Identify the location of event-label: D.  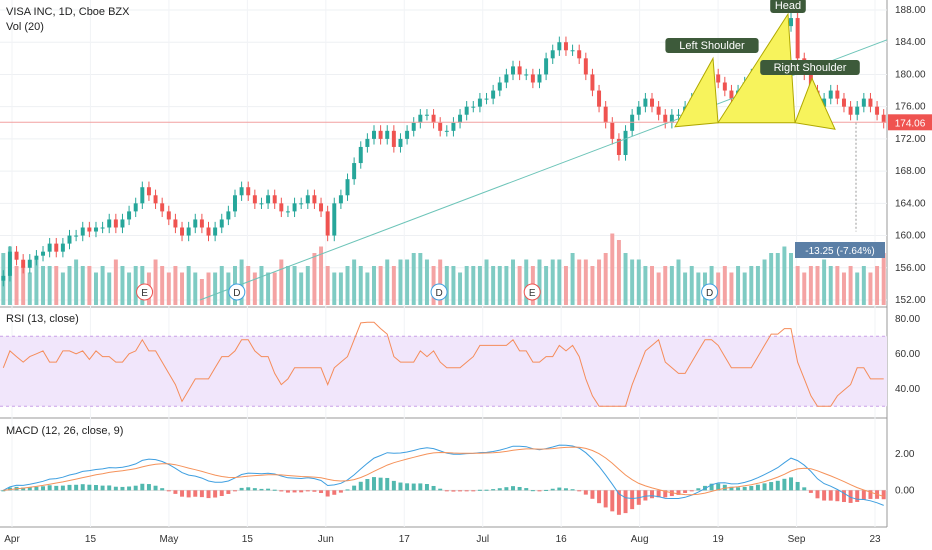
(438, 293).